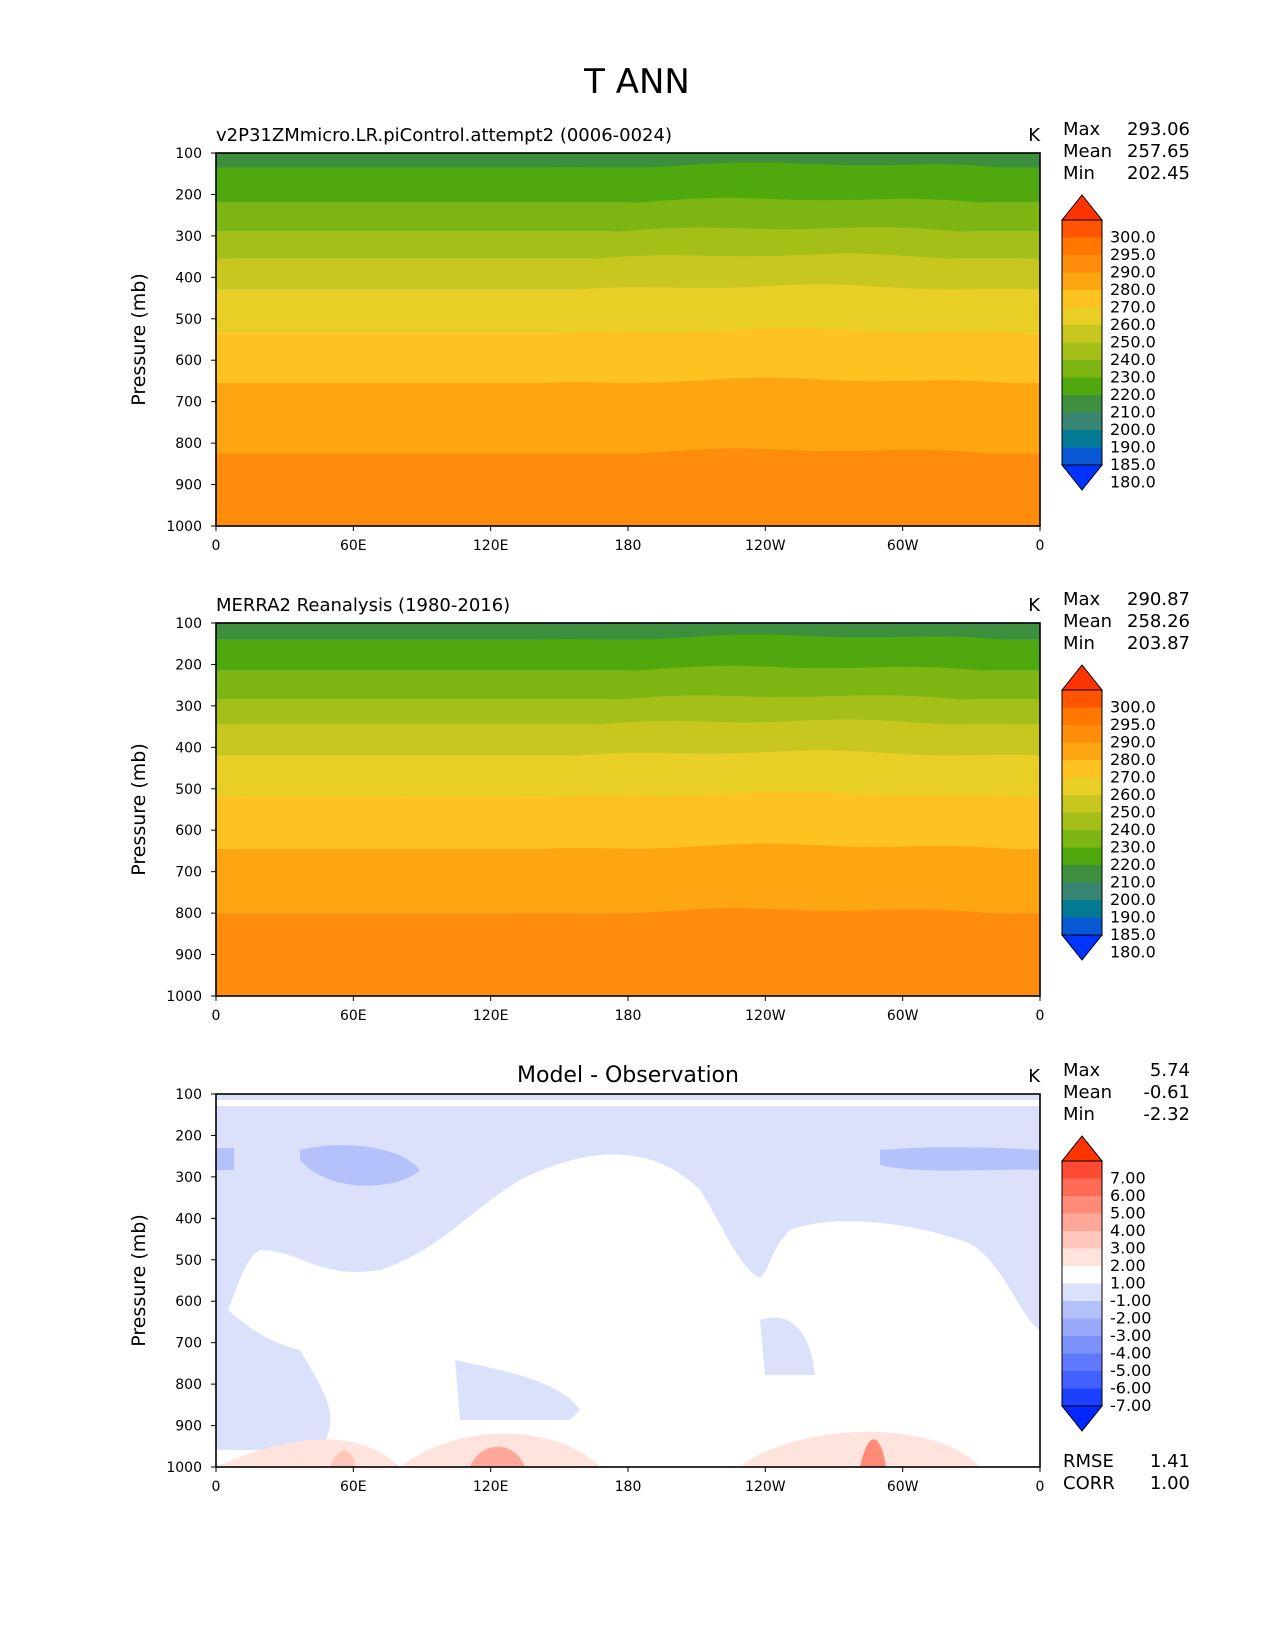  I want to click on colorbar-label: 270.0, so click(1133, 307).